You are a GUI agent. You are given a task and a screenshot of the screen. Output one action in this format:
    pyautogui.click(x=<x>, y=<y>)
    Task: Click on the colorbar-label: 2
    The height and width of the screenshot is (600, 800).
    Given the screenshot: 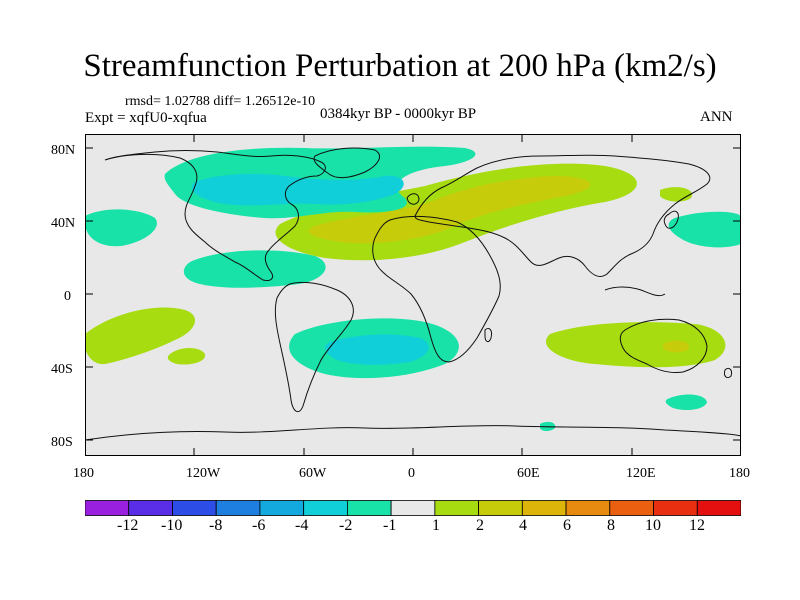 What is the action you would take?
    pyautogui.click(x=480, y=525)
    